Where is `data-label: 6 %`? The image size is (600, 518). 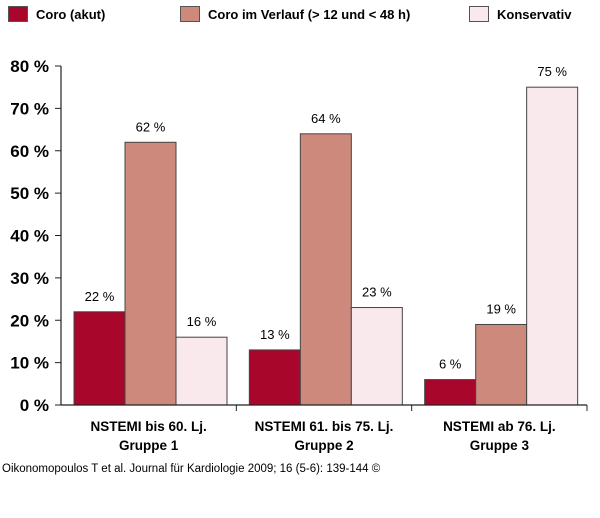
data-label: 6 % is located at coordinates (450, 364).